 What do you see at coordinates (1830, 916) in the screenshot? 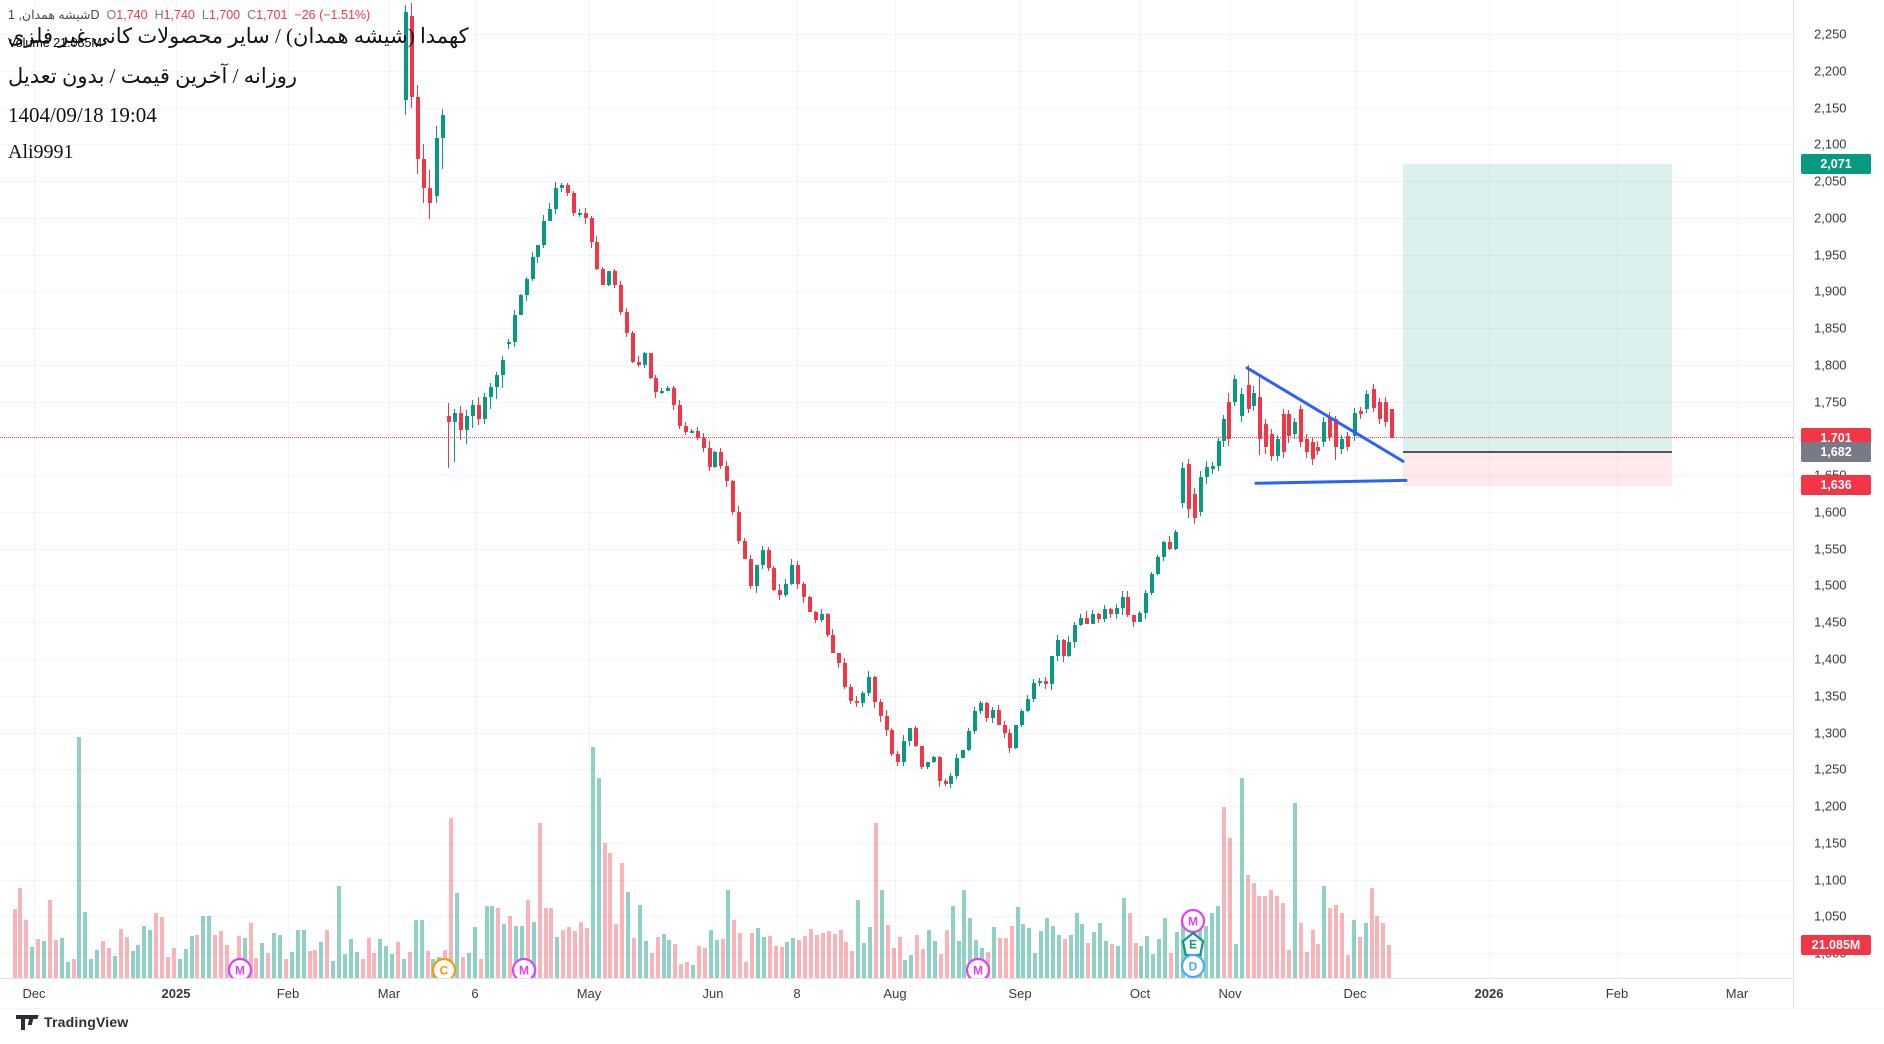
I see `price-tick: 1,050` at bounding box center [1830, 916].